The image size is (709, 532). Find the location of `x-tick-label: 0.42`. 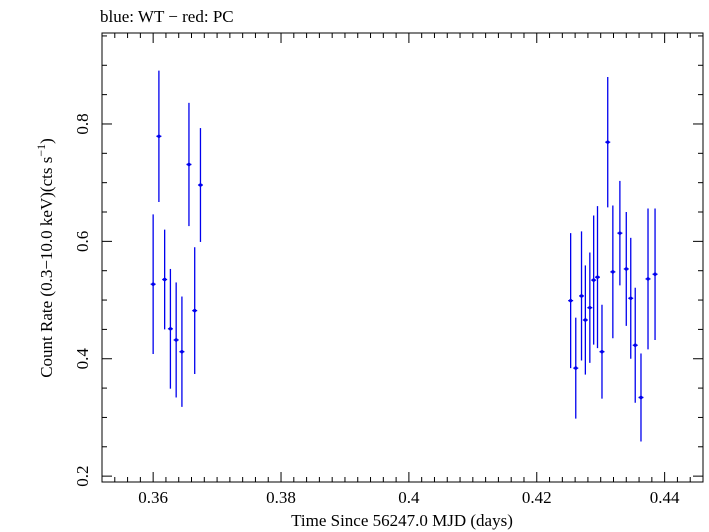

x-tick-label: 0.42 is located at coordinates (537, 497).